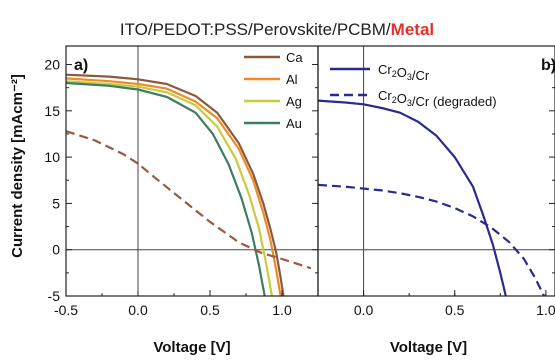  Describe the element at coordinates (412, 29) in the screenshot. I see `title-highlight: Metal` at that location.